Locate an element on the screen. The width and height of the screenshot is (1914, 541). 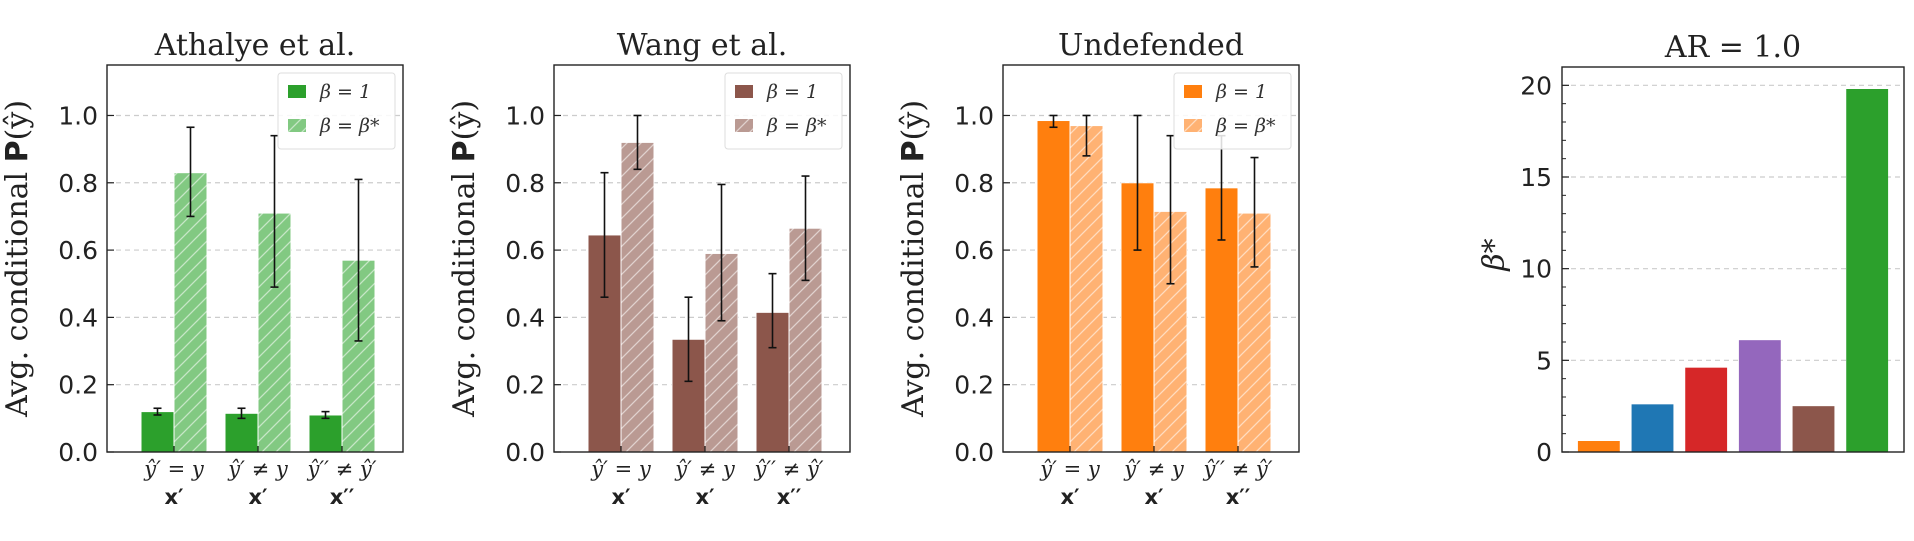
y-tick-label: 20 is located at coordinates (1536, 85).